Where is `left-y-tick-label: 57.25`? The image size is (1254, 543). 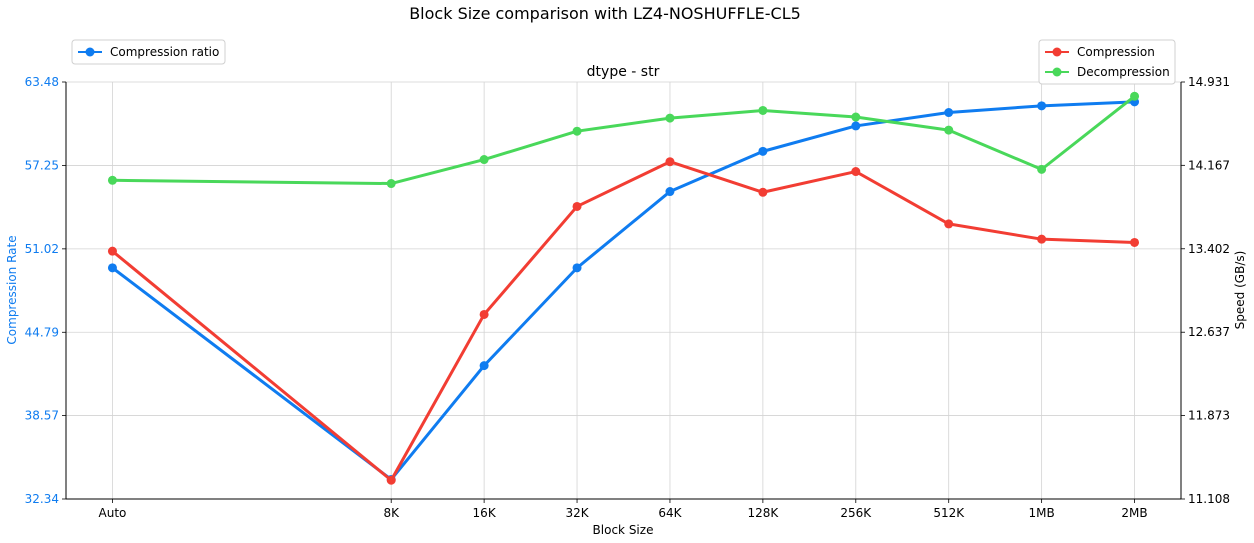
left-y-tick-label: 57.25 is located at coordinates (42, 165).